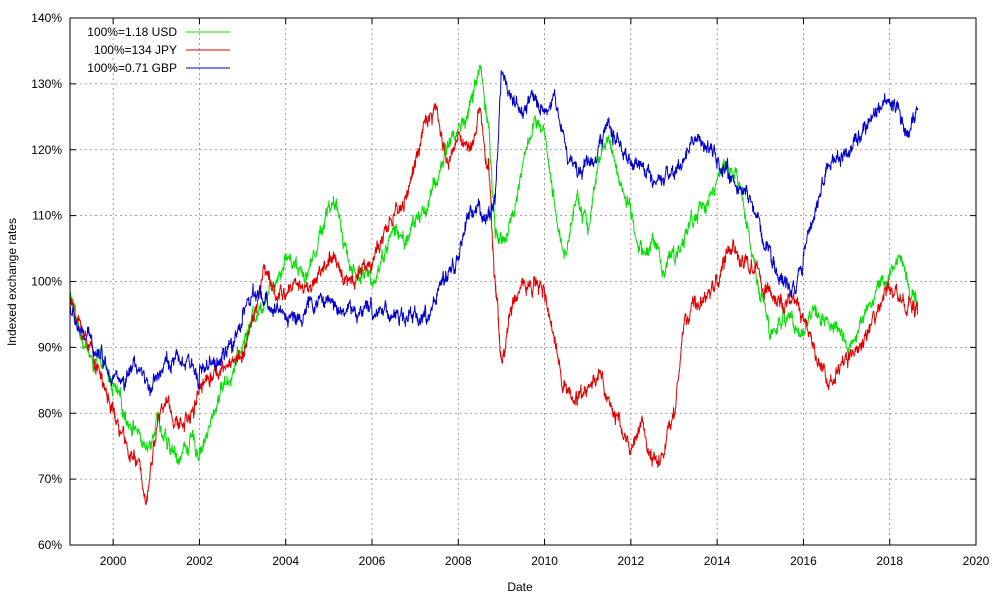 The height and width of the screenshot is (600, 1000). Describe the element at coordinates (372, 561) in the screenshot. I see `x-tick-label: 2006` at that location.